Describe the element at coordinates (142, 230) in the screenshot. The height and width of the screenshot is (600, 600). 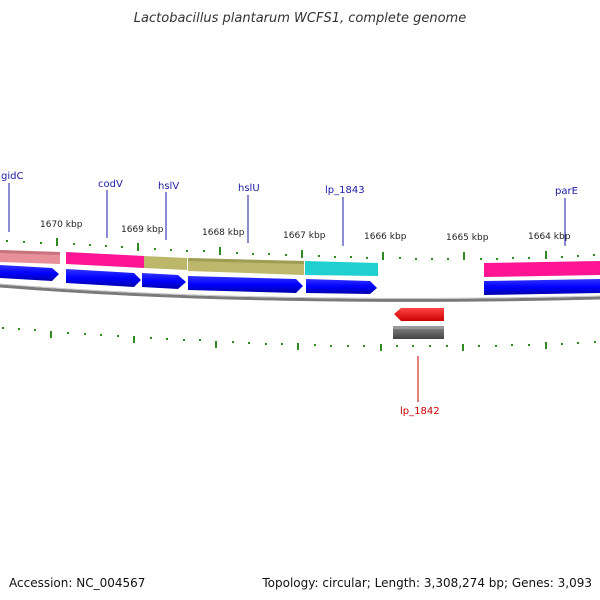
I see `scale-label: 1669 kbp` at that location.